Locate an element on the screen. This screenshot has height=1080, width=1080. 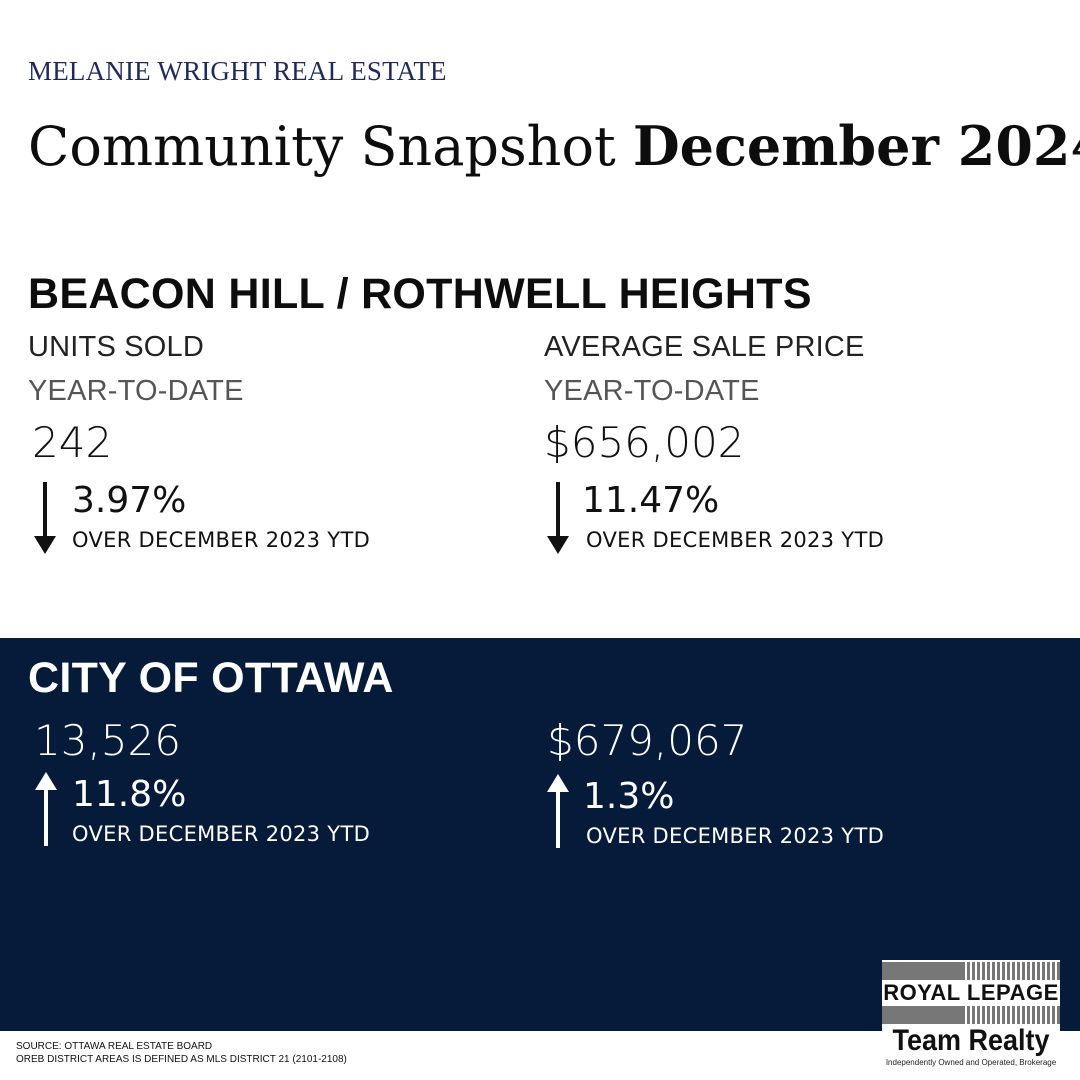
price-period-label: YEAR-TO-DATE is located at coordinates (652, 391).